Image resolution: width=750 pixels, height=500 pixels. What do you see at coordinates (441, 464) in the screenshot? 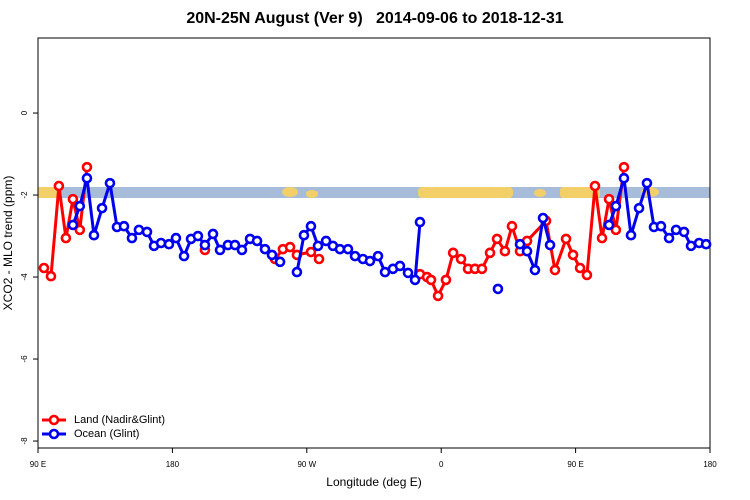
I see `x-tick-label: 0` at bounding box center [441, 464].